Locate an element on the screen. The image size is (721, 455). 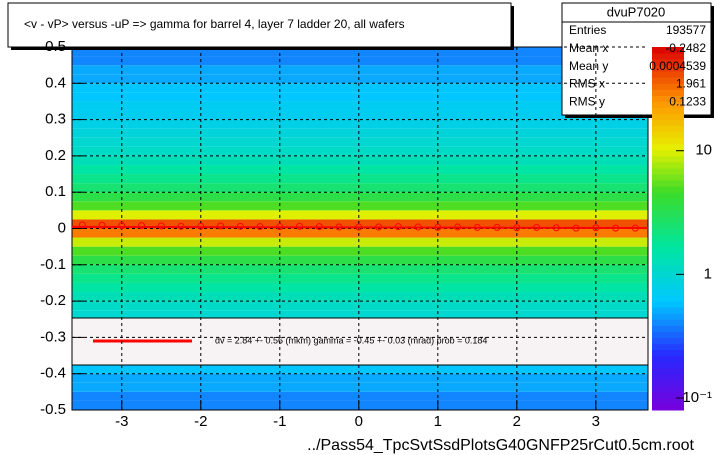
y-tick-label: -0.5 is located at coordinates (53, 409).